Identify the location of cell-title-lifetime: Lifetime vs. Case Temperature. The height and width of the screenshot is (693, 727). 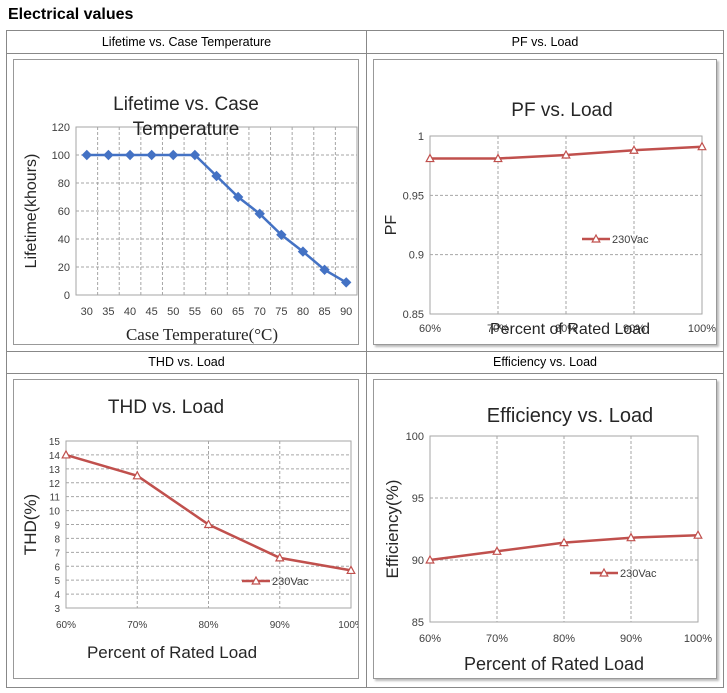
(186, 42).